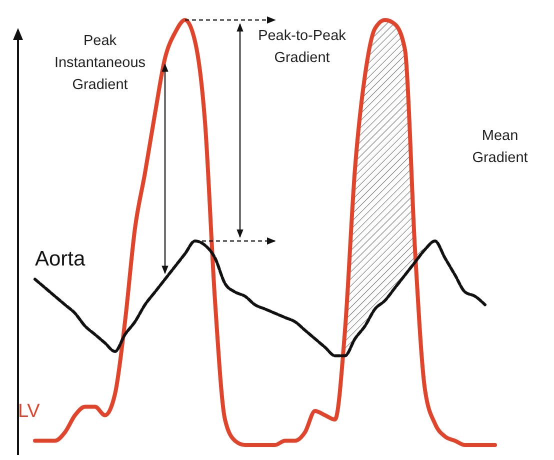  I want to click on annotation: Peak Instantaneous Gradient, so click(100, 63).